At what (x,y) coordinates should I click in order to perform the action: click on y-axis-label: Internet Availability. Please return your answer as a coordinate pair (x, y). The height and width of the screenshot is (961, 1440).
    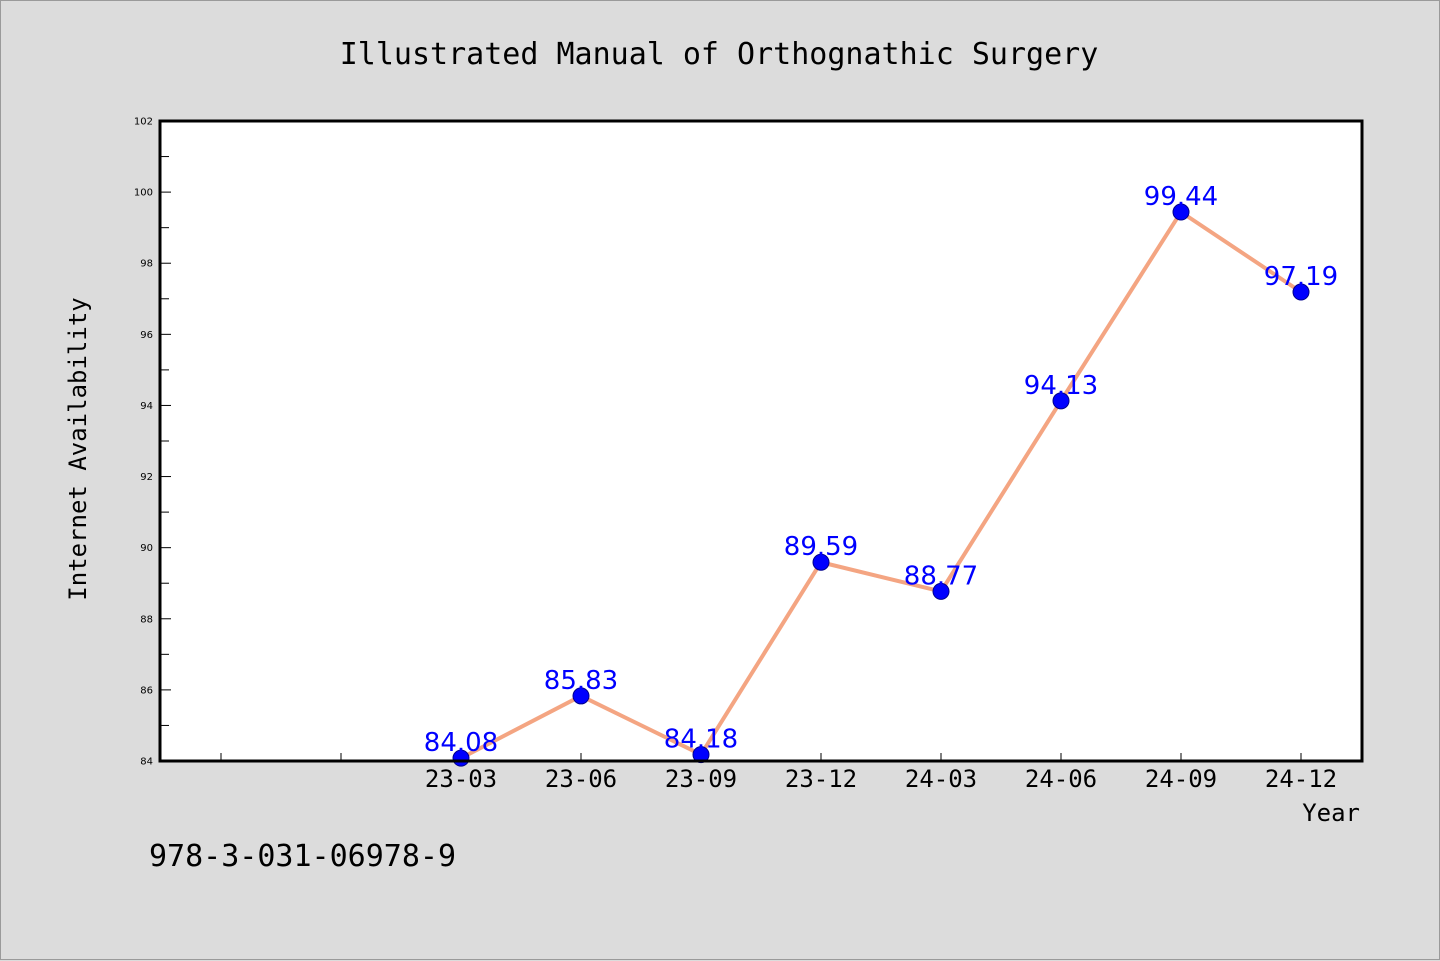
    Looking at the image, I should click on (78, 448).